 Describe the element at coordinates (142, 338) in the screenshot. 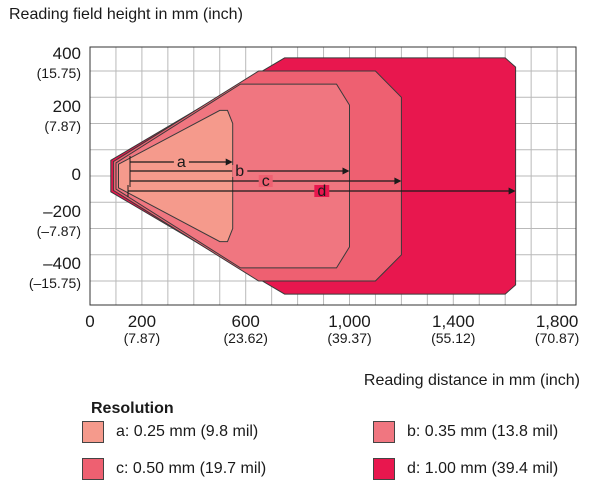

I see `x-tick-inch: (7.87)` at that location.